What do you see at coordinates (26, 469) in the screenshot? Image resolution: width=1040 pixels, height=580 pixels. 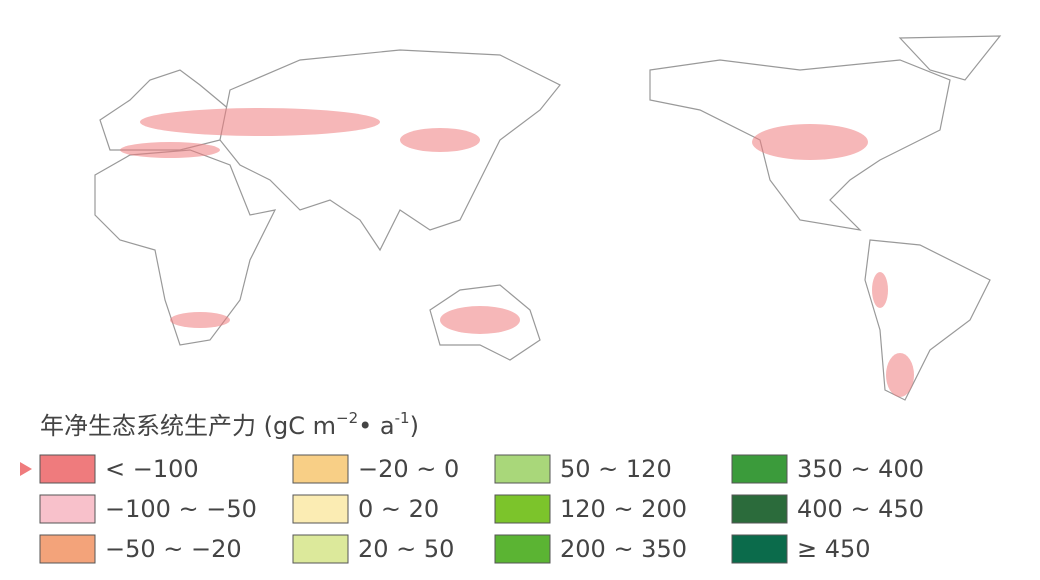 I see `selection-marker` at bounding box center [26, 469].